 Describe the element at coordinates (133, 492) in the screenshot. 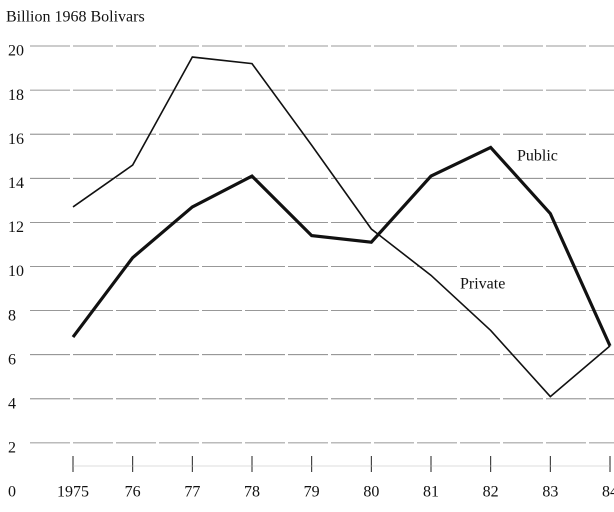

I see `x-tick-label: 76` at that location.